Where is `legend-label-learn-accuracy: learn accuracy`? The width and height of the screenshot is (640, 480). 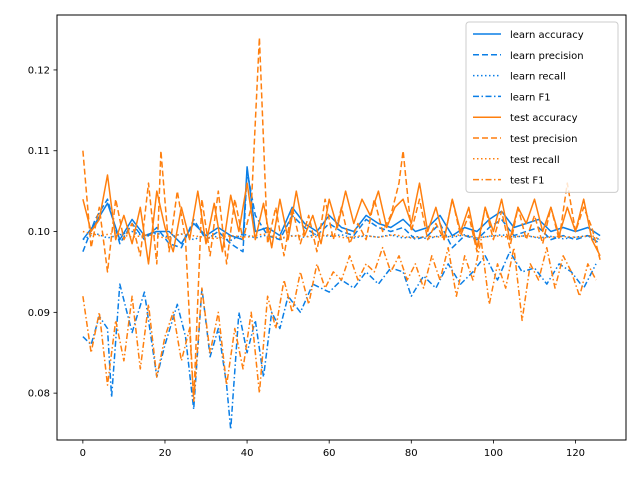 legend-label-learn-accuracy: learn accuracy is located at coordinates (547, 35).